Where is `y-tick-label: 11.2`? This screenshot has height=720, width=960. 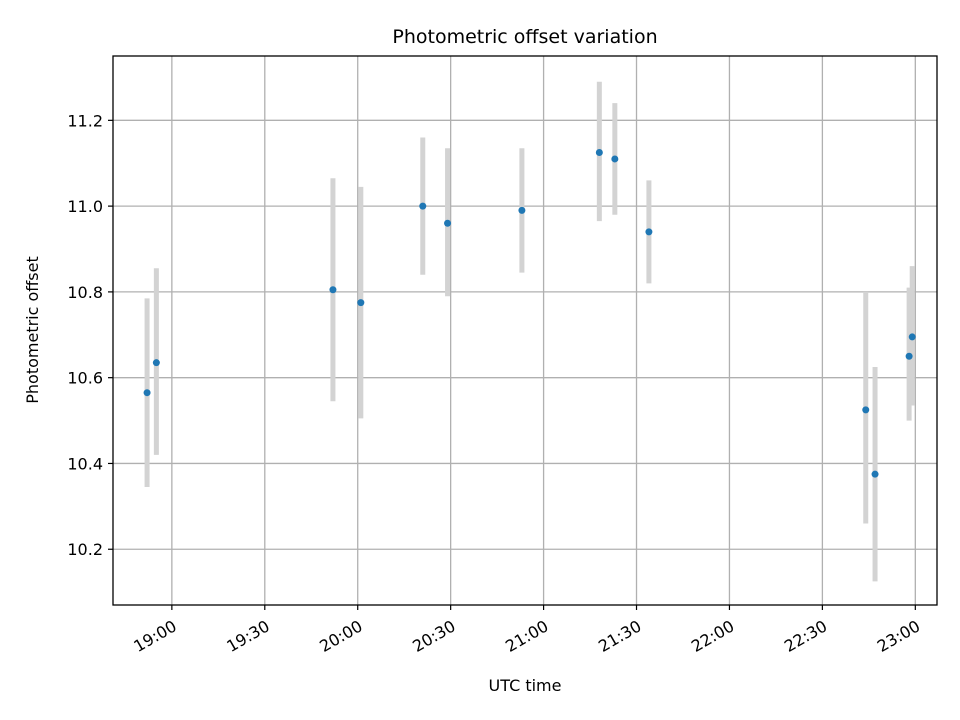
y-tick-label: 11.2 is located at coordinates (85, 120).